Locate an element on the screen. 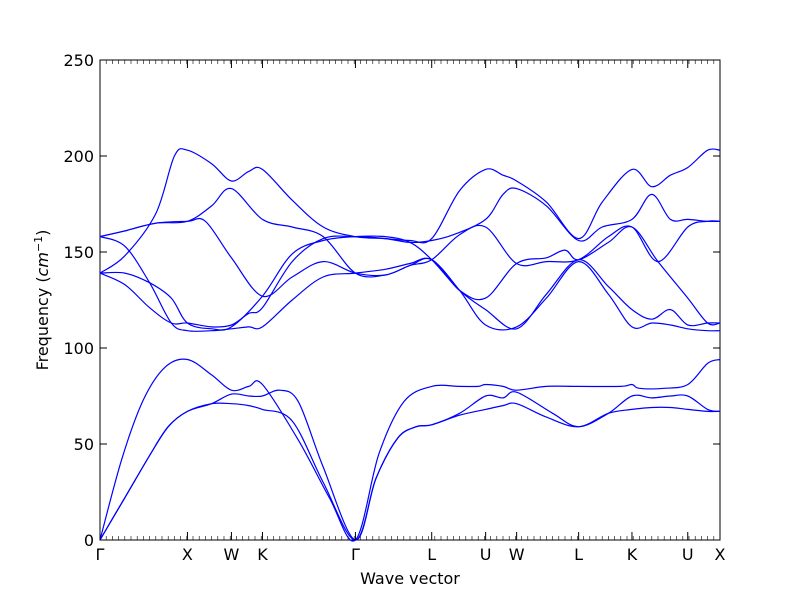 The height and width of the screenshot is (600, 800). y-tick-label: 150 is located at coordinates (78, 252).